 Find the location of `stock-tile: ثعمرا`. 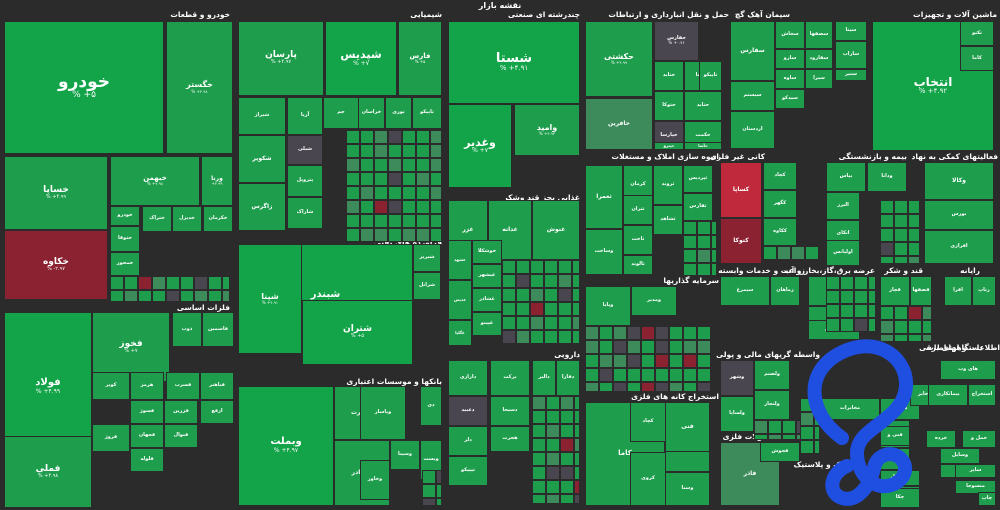

stock-tile: ثعمرا is located at coordinates (604, 197).